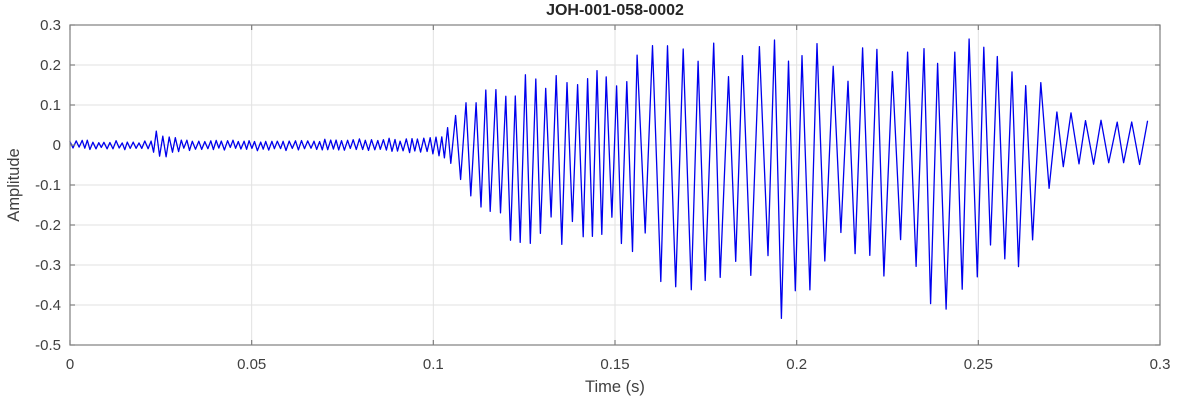  What do you see at coordinates (615, 387) in the screenshot?
I see `x-axis-label: Time (s)` at bounding box center [615, 387].